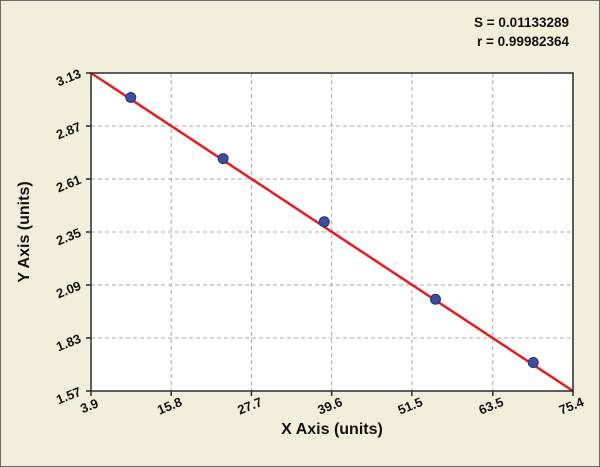  Describe the element at coordinates (89, 405) in the screenshot. I see `x-tick-label: 3.9` at that location.